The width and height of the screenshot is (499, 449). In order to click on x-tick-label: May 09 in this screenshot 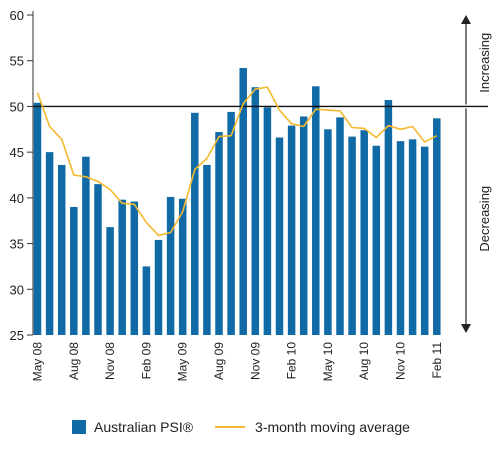, I will do `click(183, 362)`.